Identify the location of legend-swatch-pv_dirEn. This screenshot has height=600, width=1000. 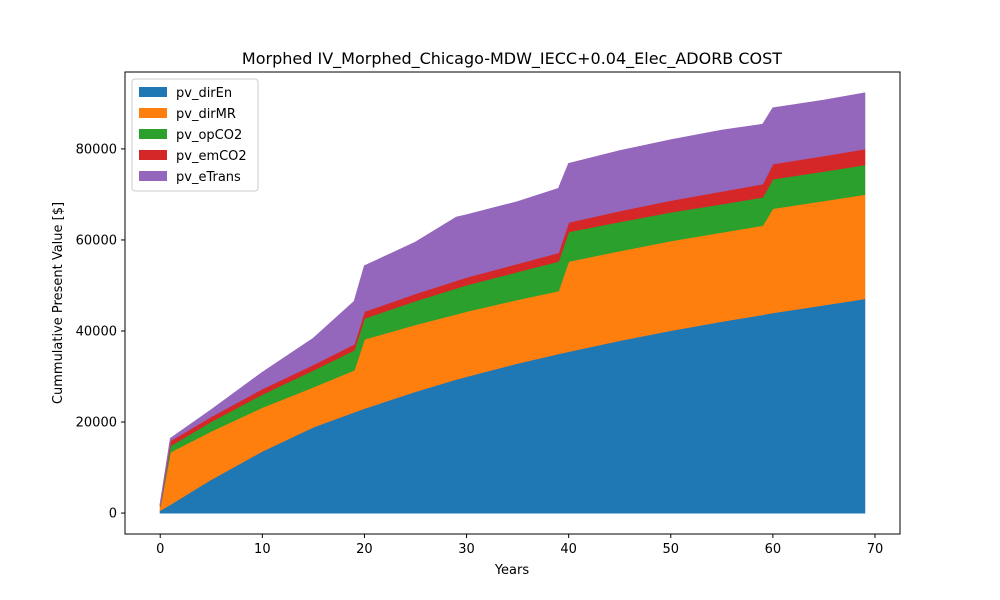
(153, 92).